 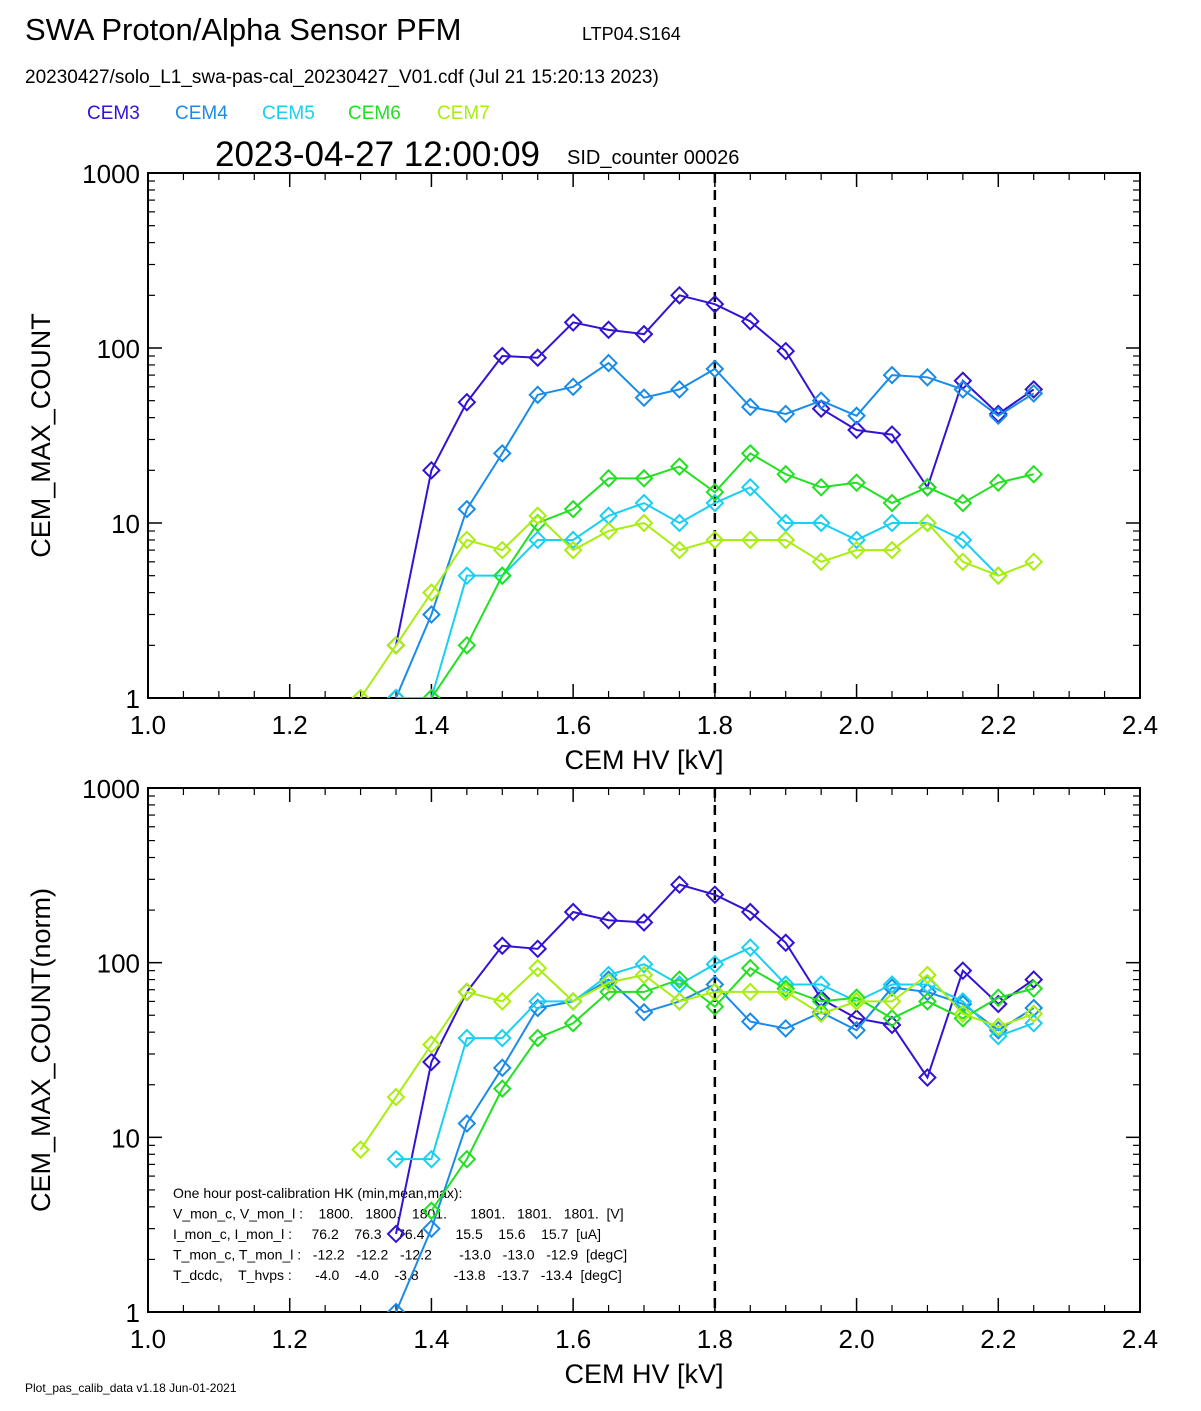 What do you see at coordinates (125, 1138) in the screenshot?
I see `y-tick-label: 10` at bounding box center [125, 1138].